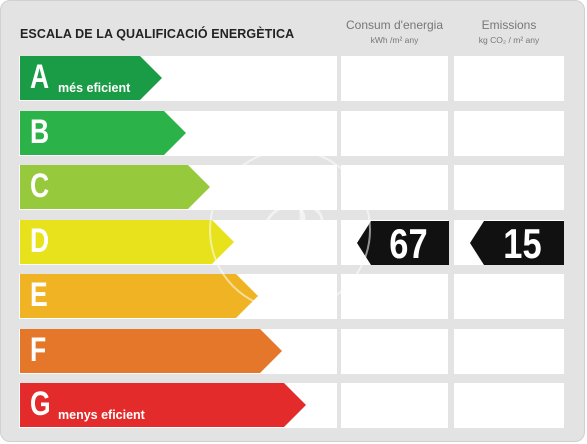 The image size is (587, 444). Describe the element at coordinates (522, 243) in the screenshot. I see `emissions-badge-value: 15` at that location.